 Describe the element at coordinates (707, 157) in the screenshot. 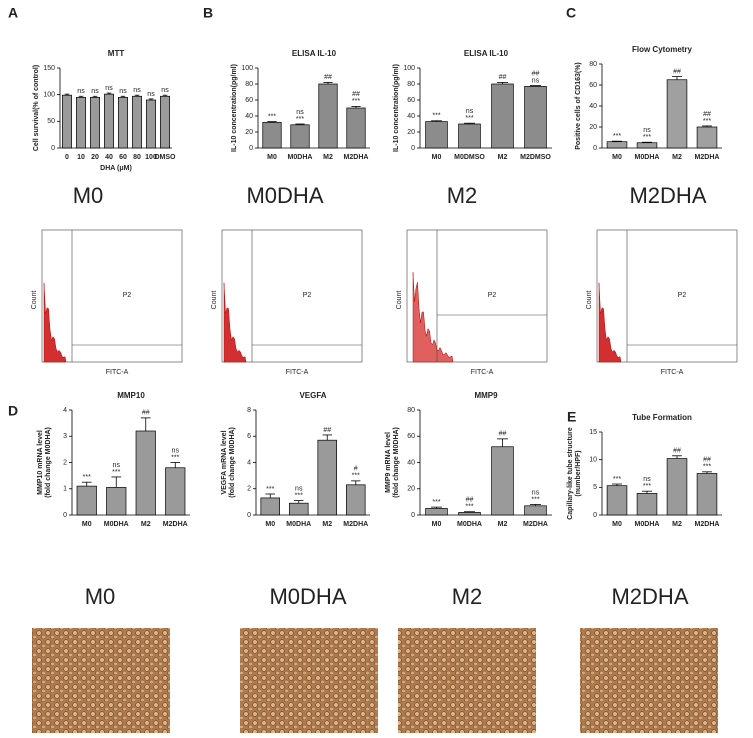

I see `x-tick-label: M2DHA` at that location.